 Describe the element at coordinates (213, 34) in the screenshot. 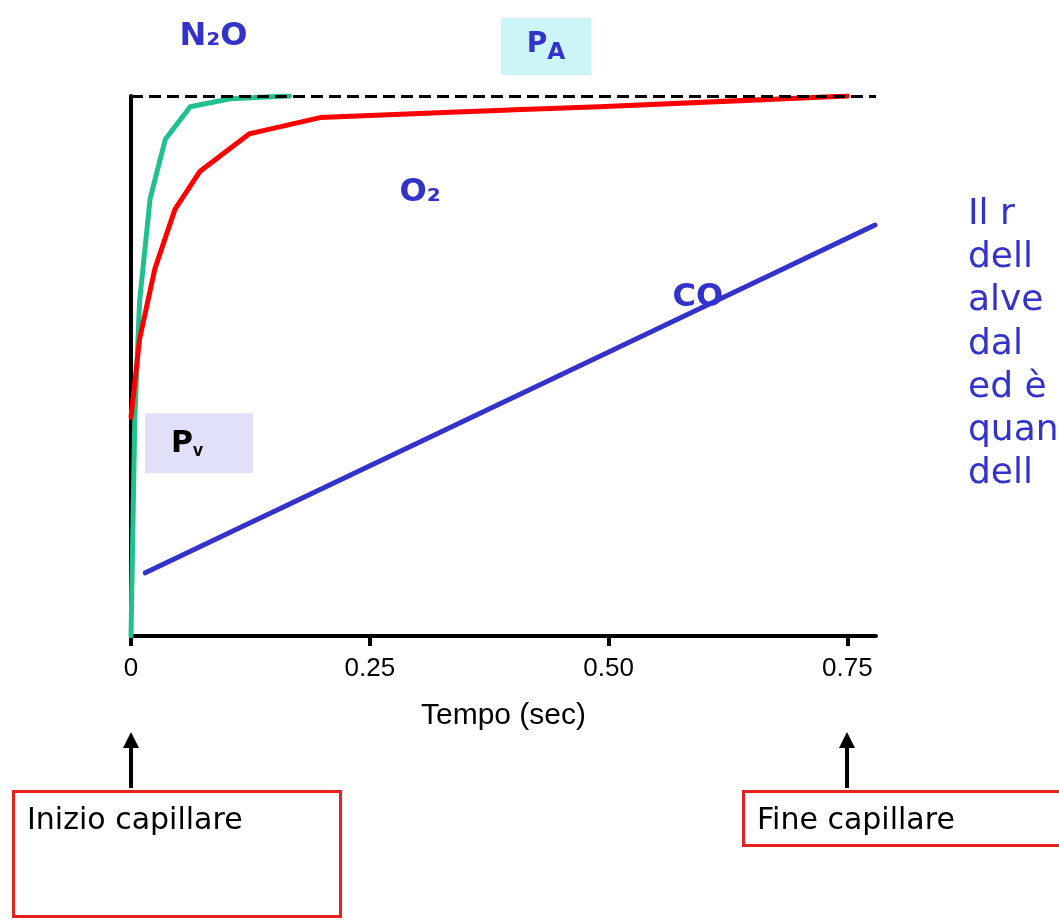

I see `series-label: N₂O` at that location.